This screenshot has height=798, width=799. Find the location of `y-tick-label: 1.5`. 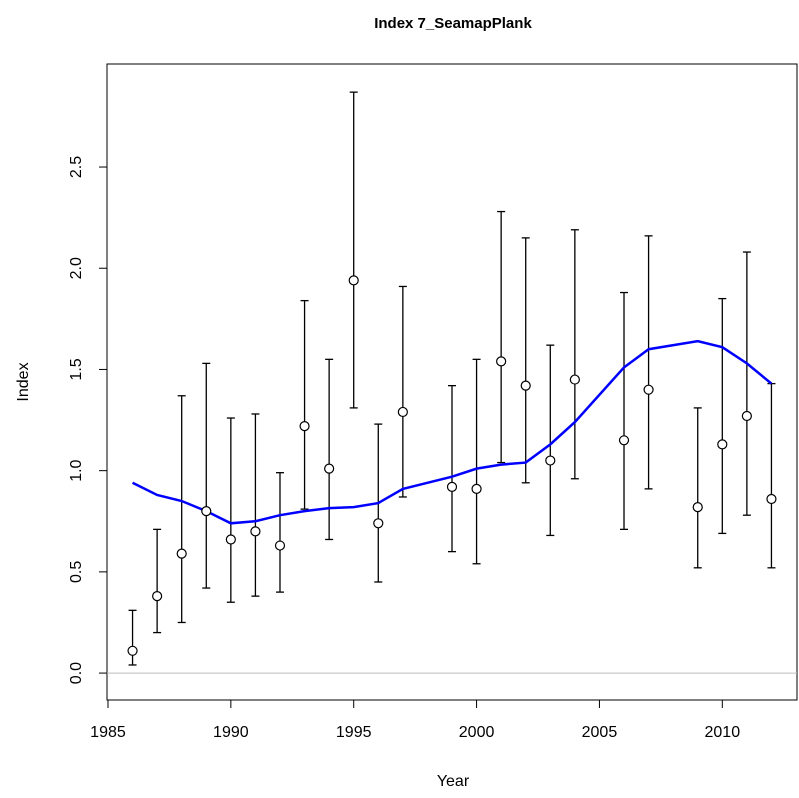

y-tick-label: 1.5 is located at coordinates (76, 369).